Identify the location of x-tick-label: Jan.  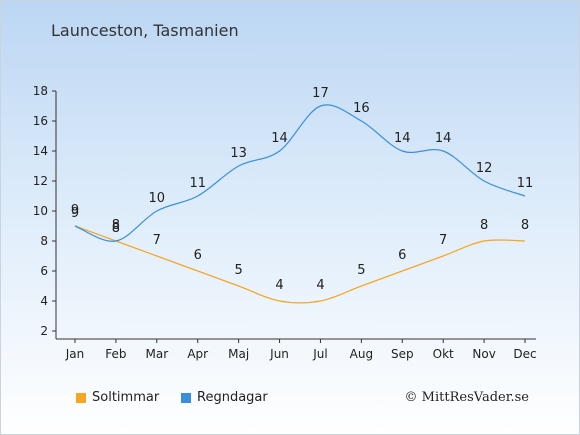
(75, 354).